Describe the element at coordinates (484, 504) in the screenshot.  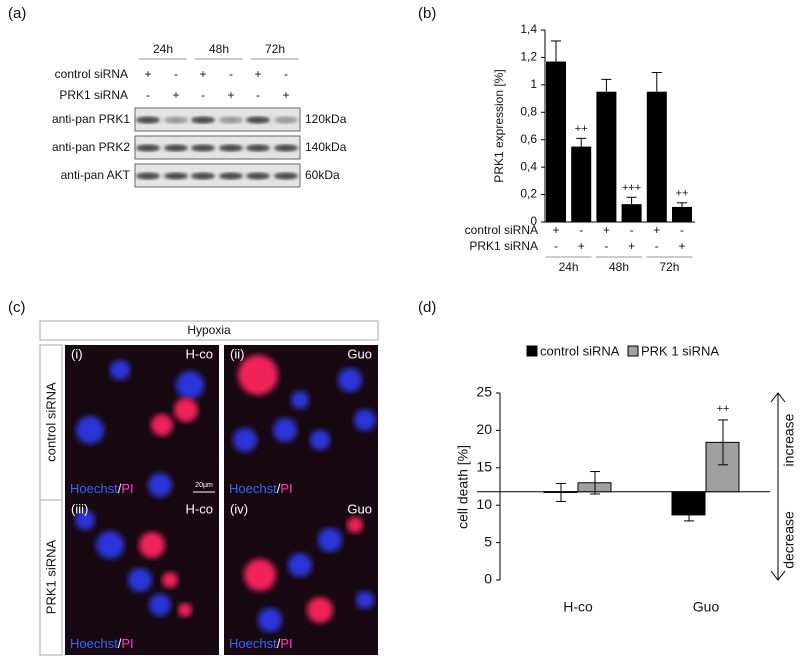
I see `y-tick-label: 10` at that location.